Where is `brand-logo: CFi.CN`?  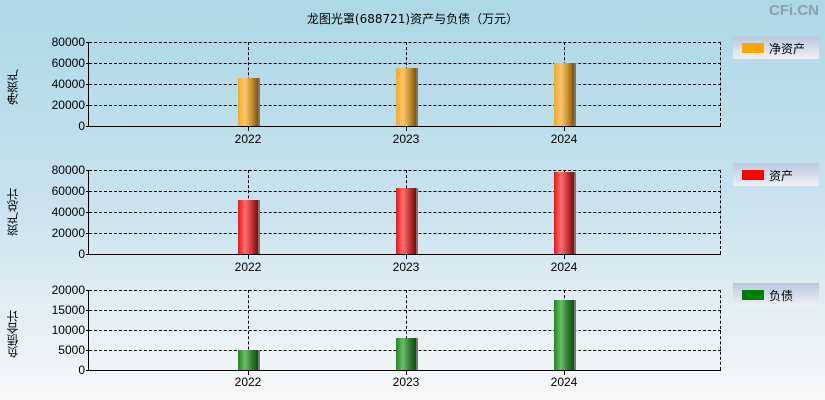 brand-logo: CFi.CN is located at coordinates (794, 10).